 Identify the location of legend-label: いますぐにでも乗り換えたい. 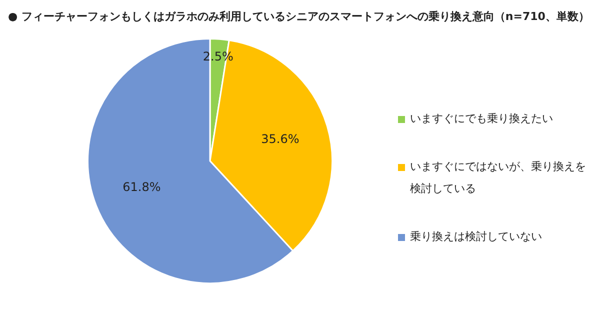
(481, 119).